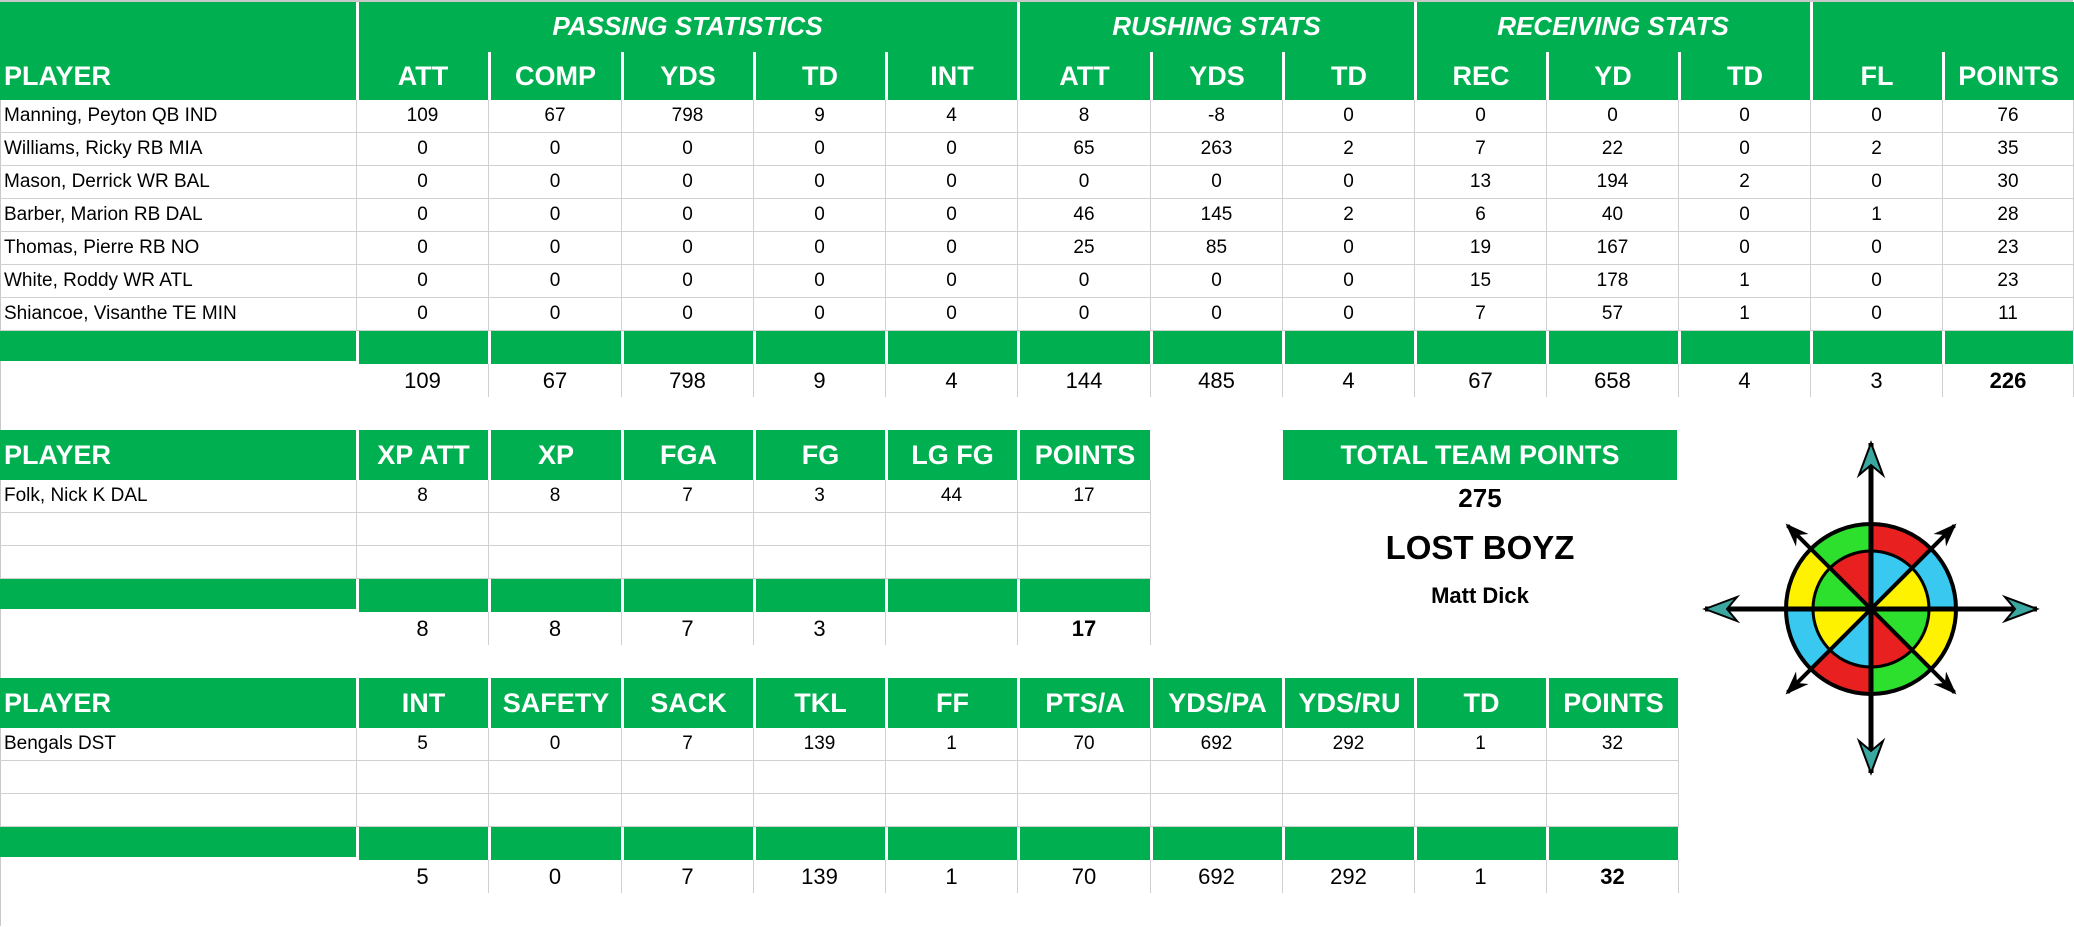 This screenshot has height=927, width=2074. Describe the element at coordinates (1877, 149) in the screenshot. I see `stat-cell: 2` at that location.